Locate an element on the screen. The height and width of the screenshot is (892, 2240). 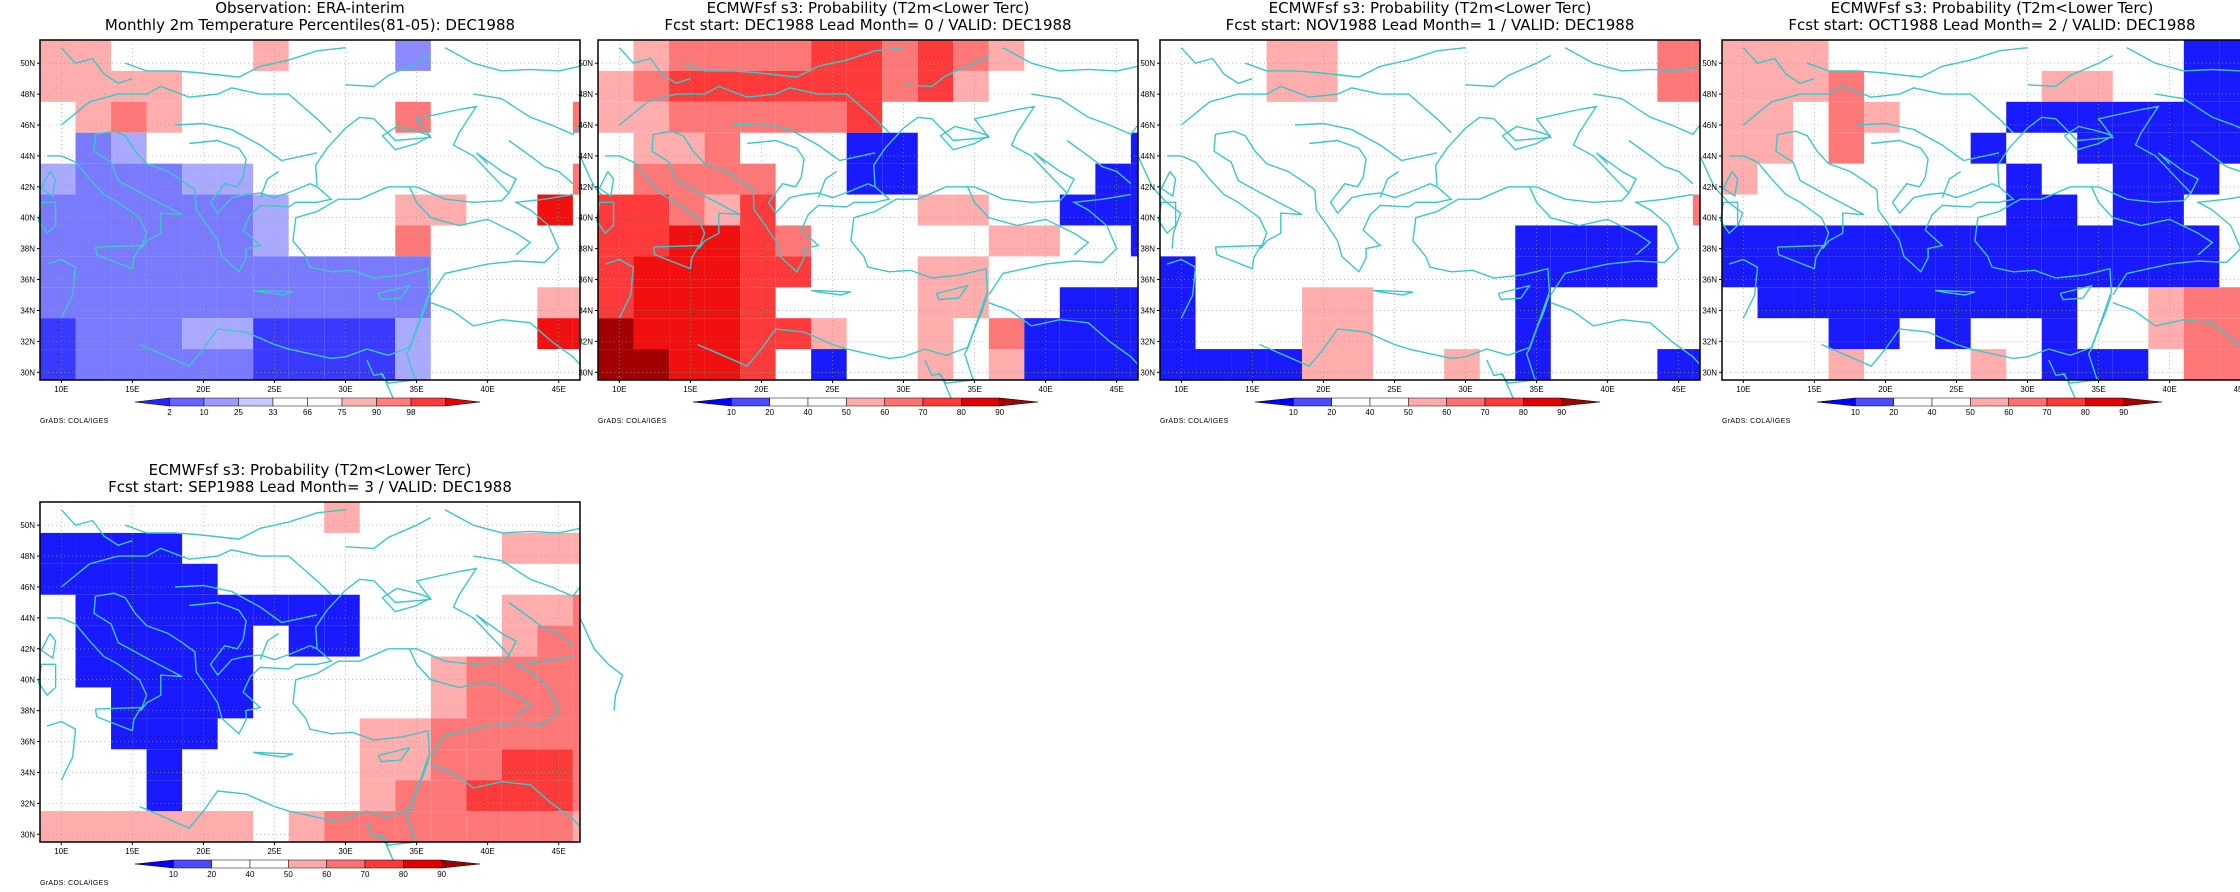
lon-tick-label: 30E is located at coordinates (345, 851).